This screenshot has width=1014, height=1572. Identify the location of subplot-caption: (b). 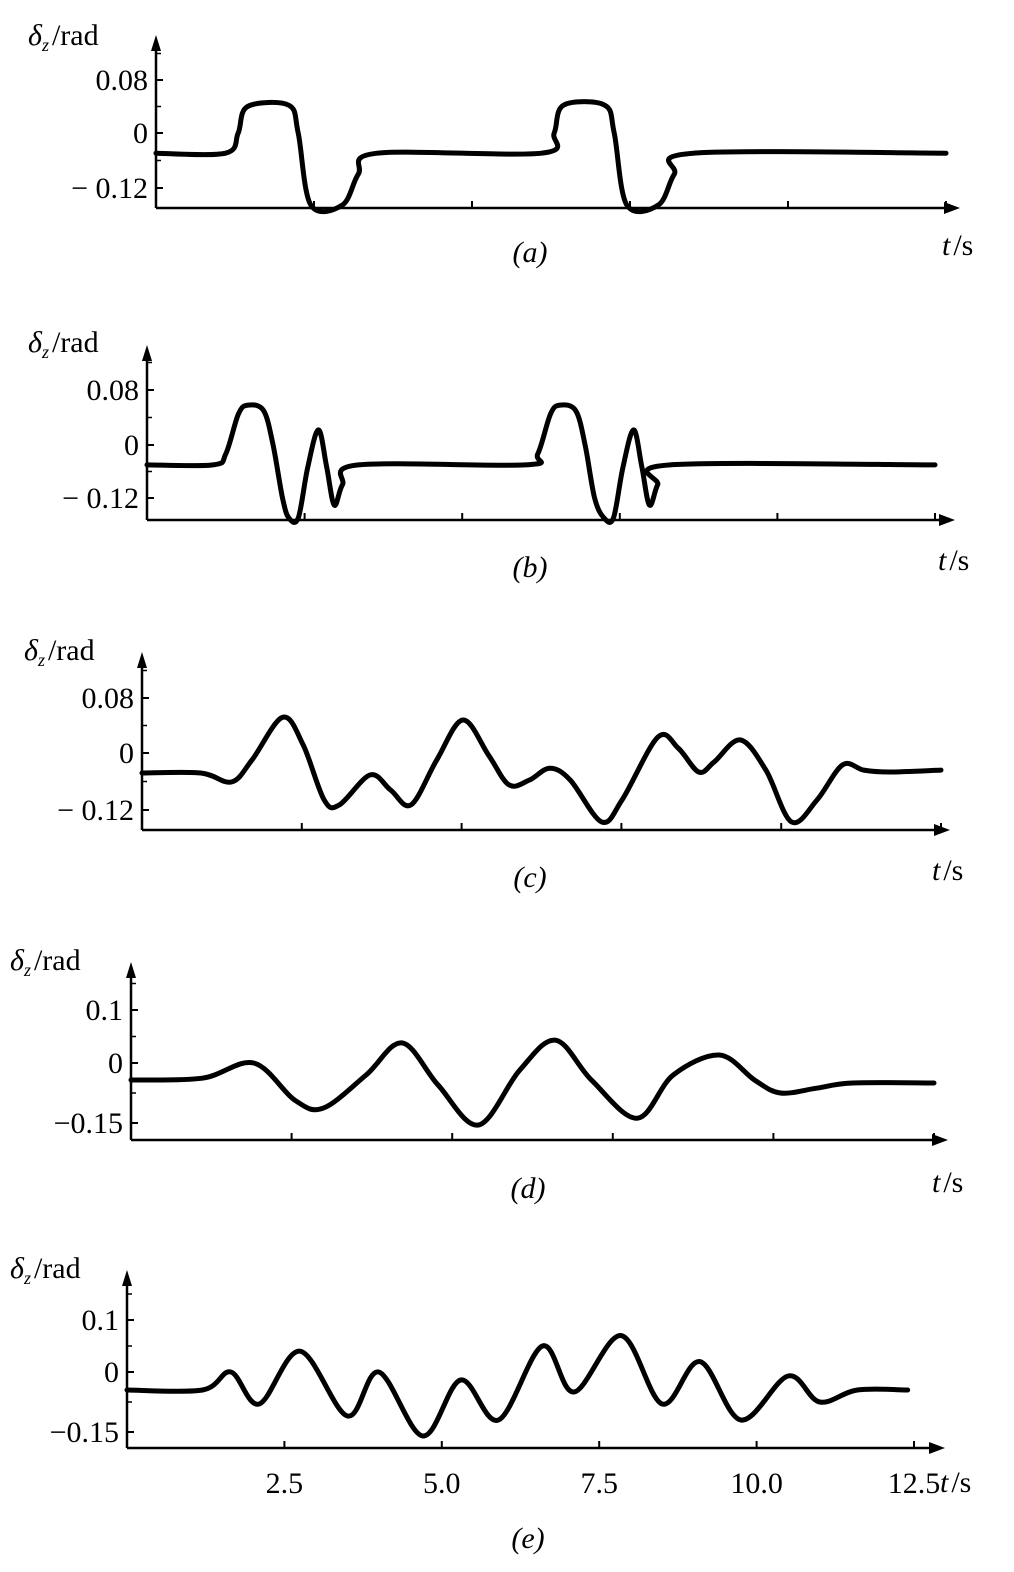
(530, 567).